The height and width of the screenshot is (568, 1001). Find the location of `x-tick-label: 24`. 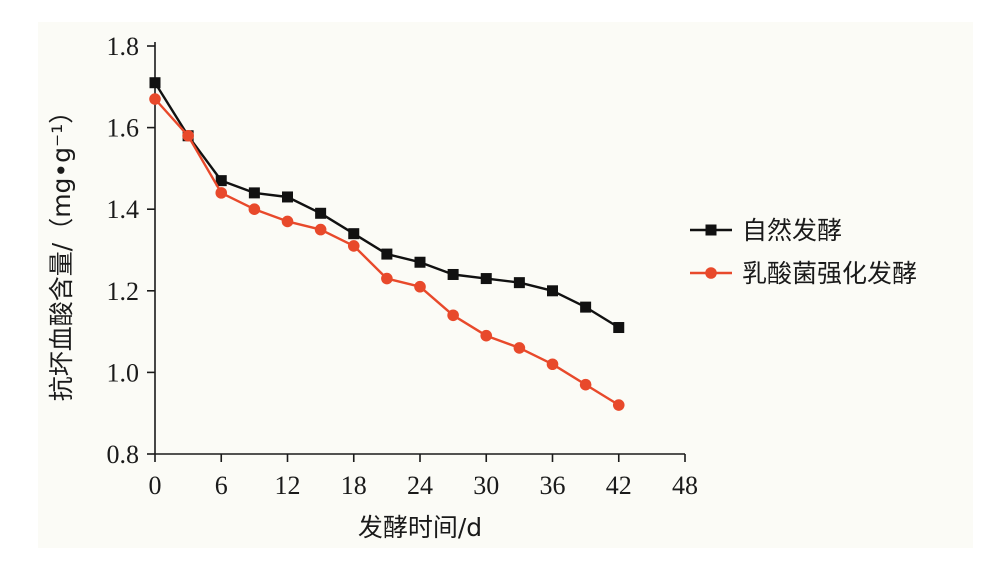

x-tick-label: 24 is located at coordinates (420, 485).